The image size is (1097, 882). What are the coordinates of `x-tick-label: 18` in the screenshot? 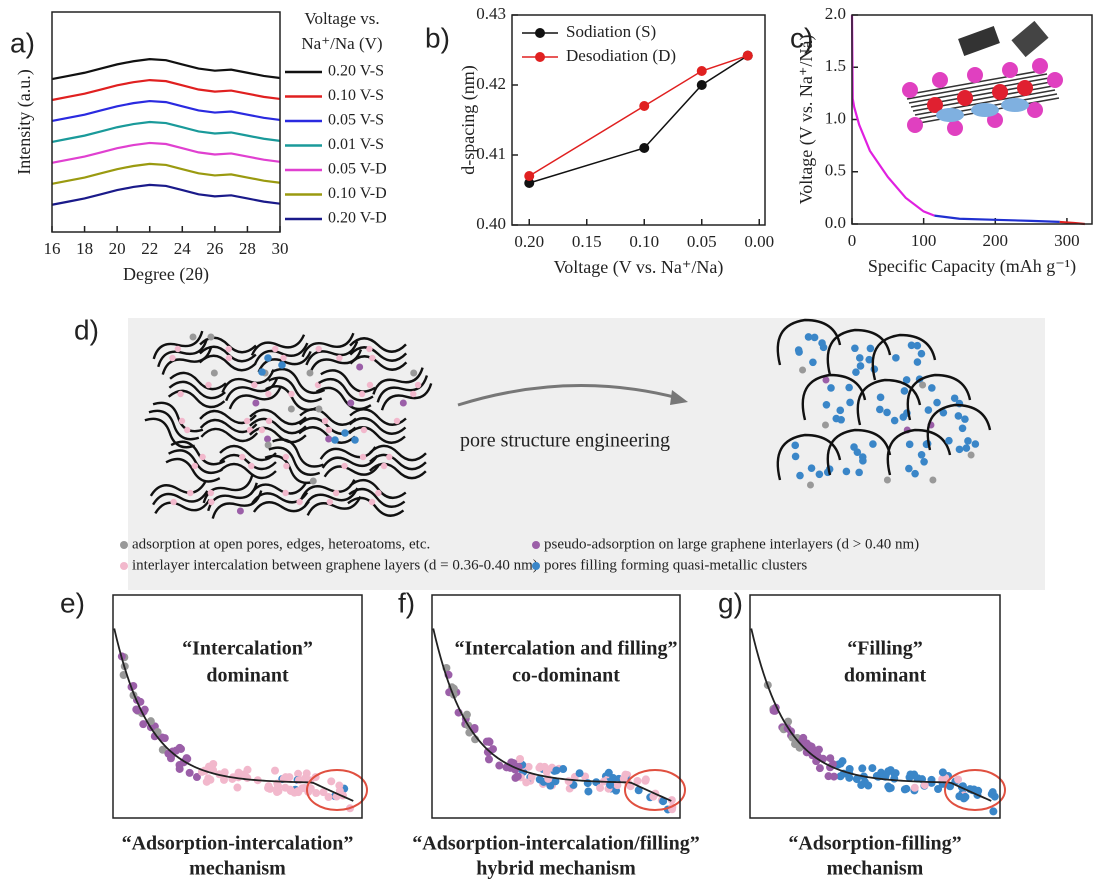 It's located at (84, 248).